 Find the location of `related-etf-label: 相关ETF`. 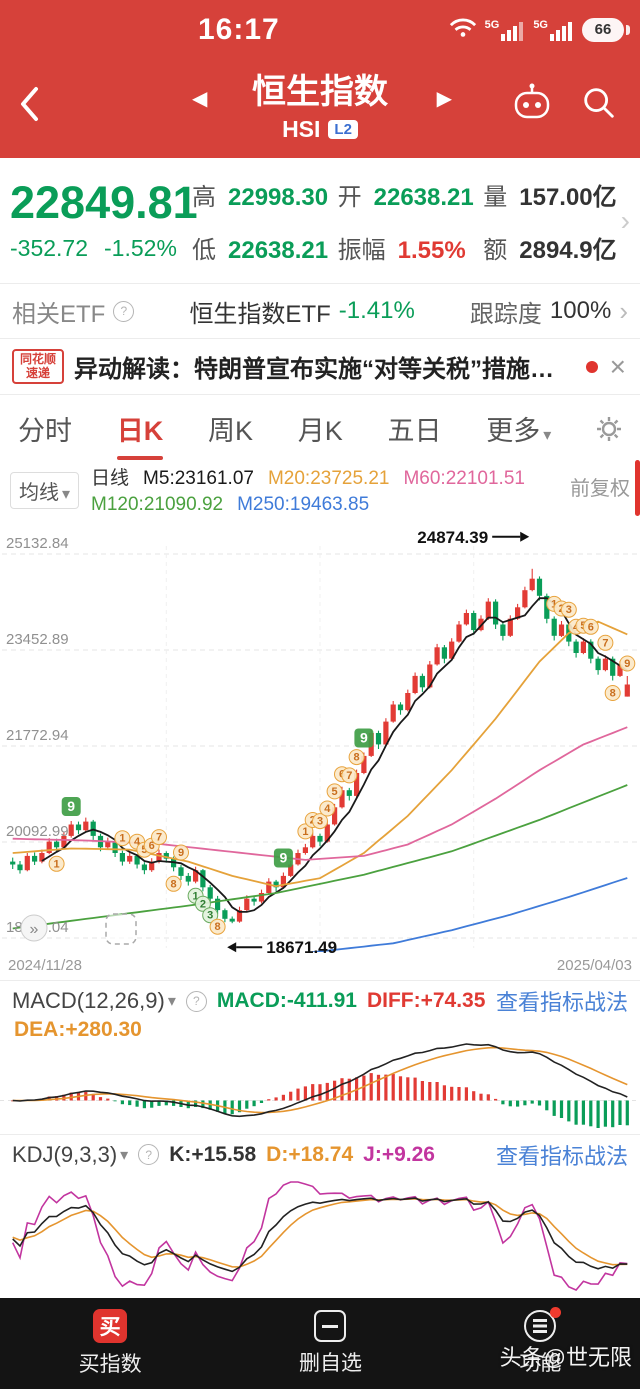

related-etf-label: 相关ETF is located at coordinates (59, 314).